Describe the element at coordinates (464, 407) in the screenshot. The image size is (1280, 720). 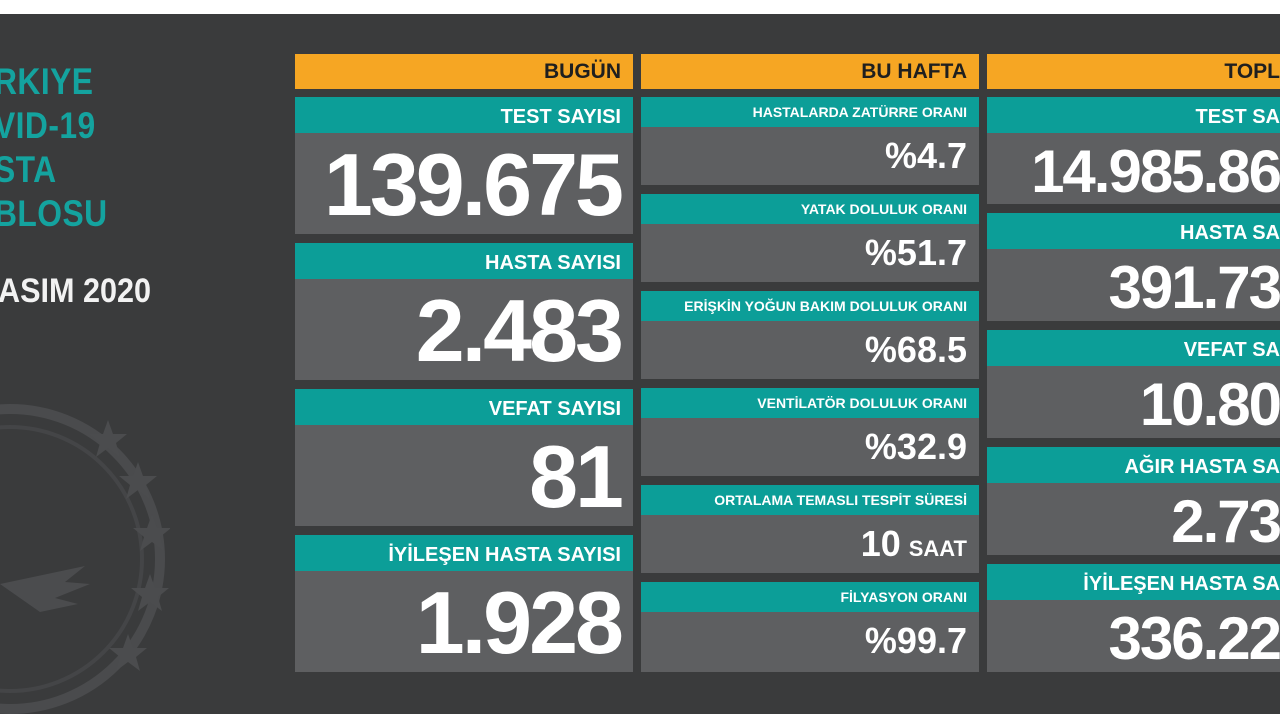
I see `stat-label: VEFAT SAYISI` at that location.